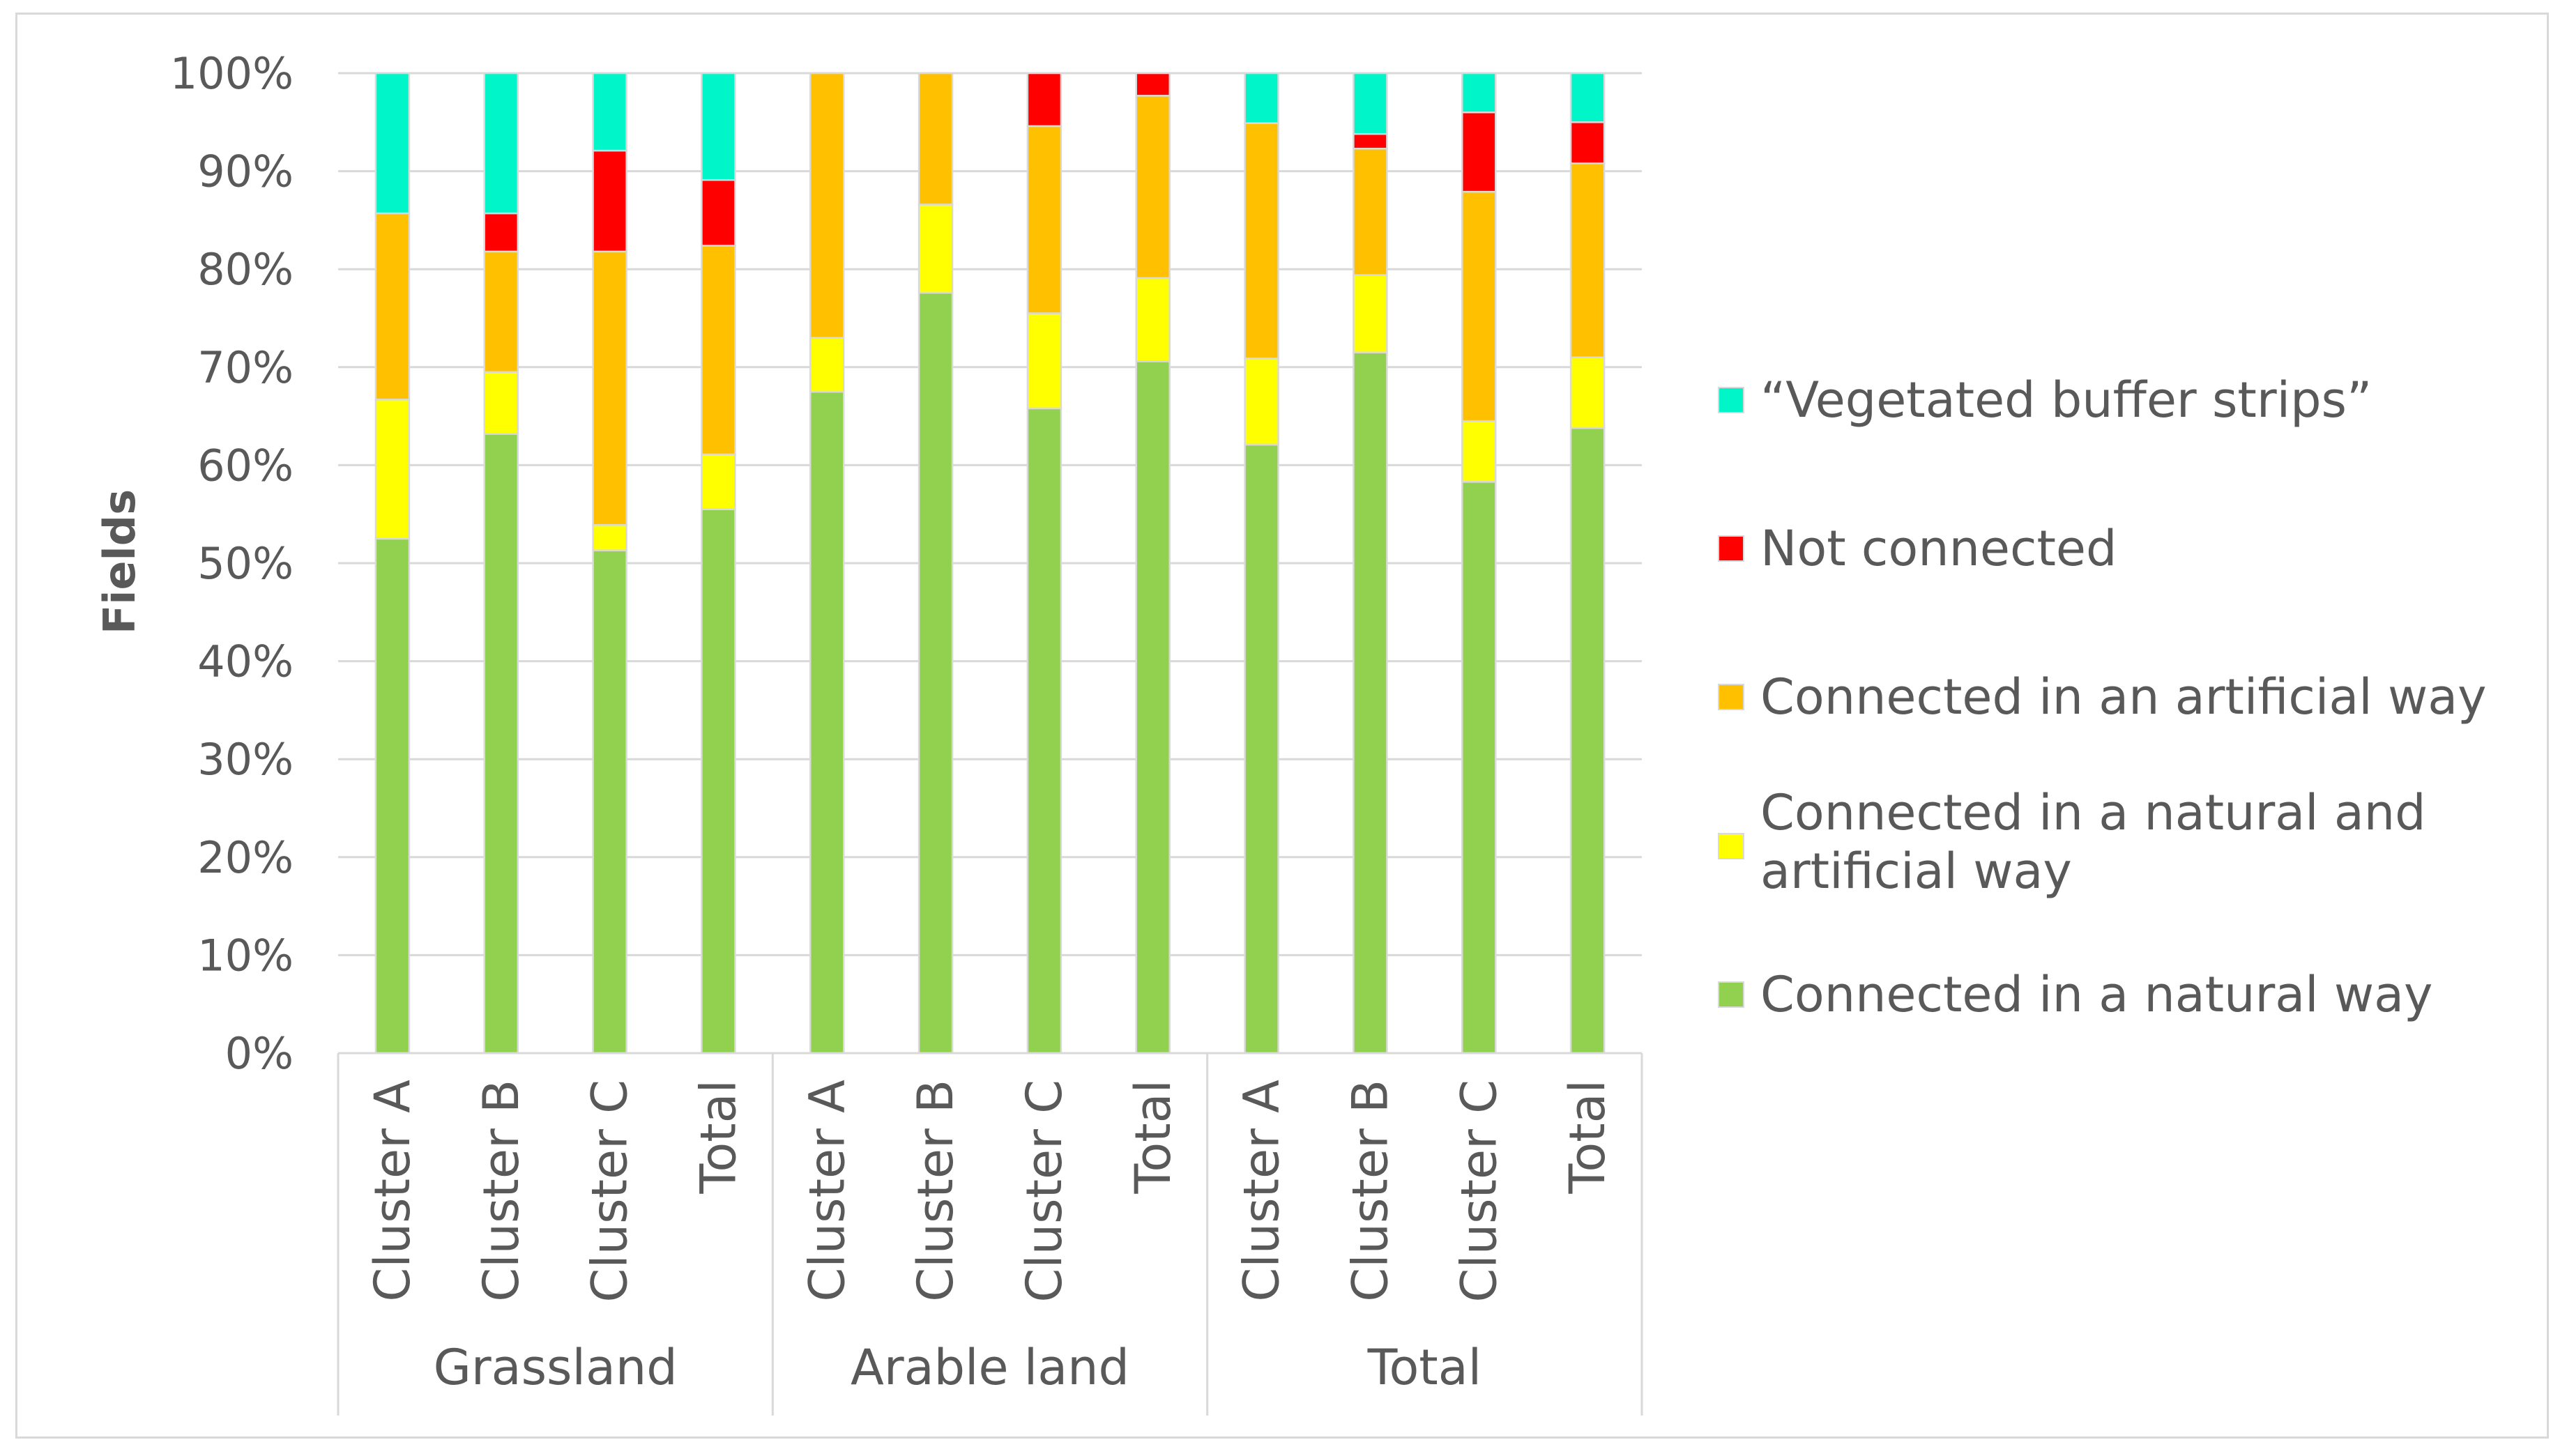 The height and width of the screenshot is (1456, 2567). What do you see at coordinates (232, 73) in the screenshot?
I see `y-tick-label: 100%` at bounding box center [232, 73].